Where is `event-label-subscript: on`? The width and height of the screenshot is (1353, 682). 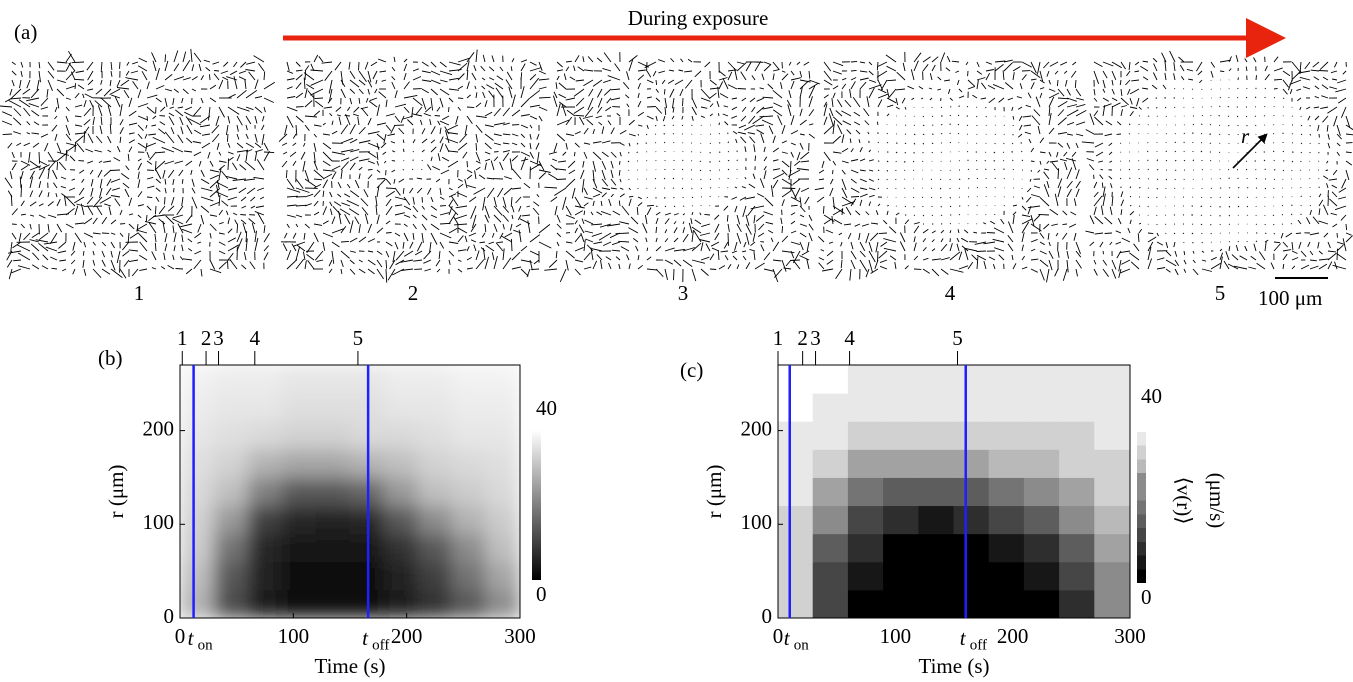 event-label-subscript: on is located at coordinates (206, 645).